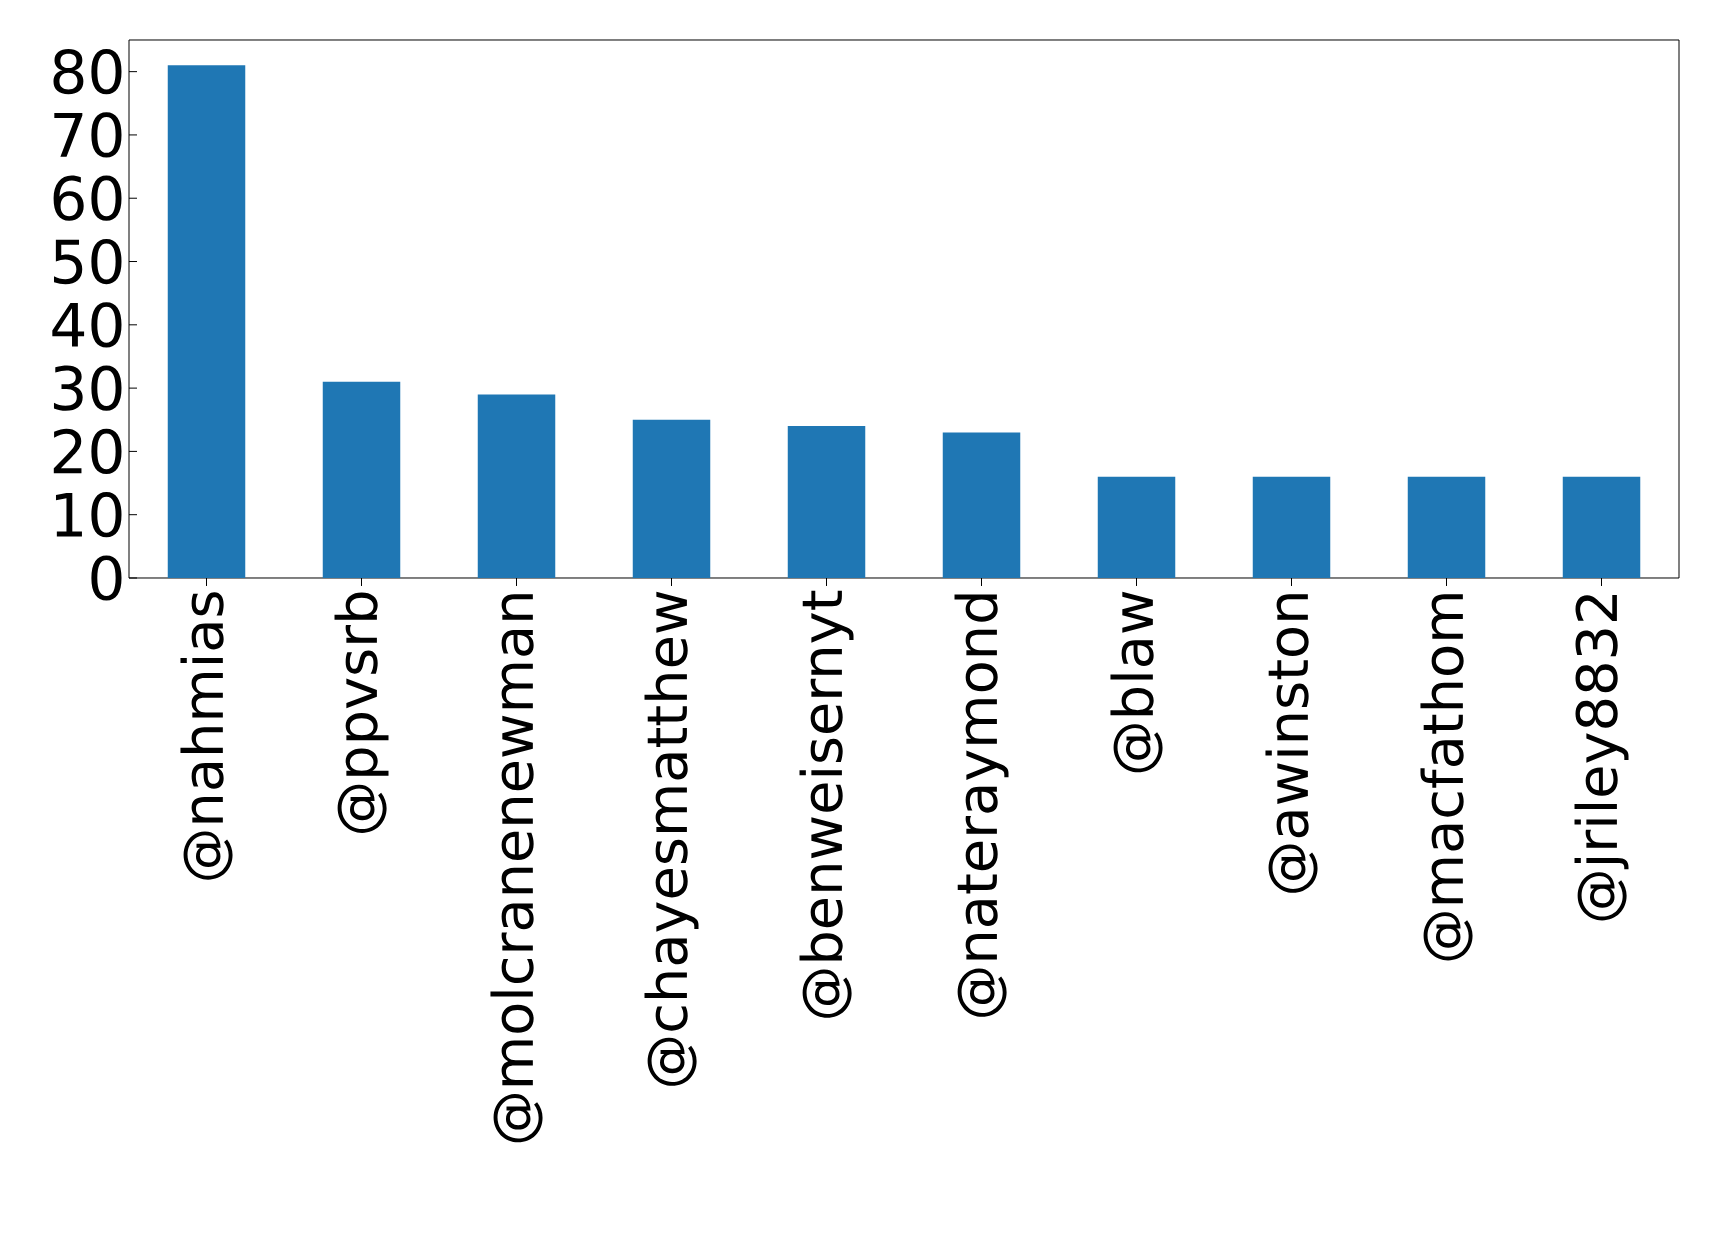 The height and width of the screenshot is (1251, 1719). I want to click on y-tick-label: 40, so click(87, 325).